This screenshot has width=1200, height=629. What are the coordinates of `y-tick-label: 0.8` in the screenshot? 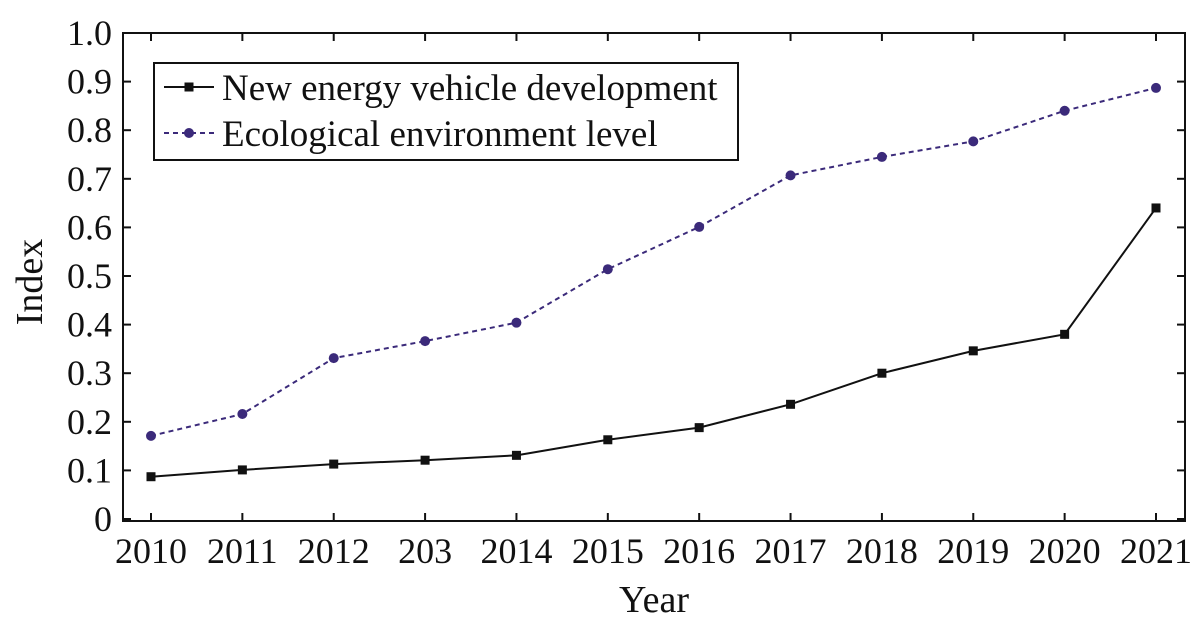 It's located at (89, 130).